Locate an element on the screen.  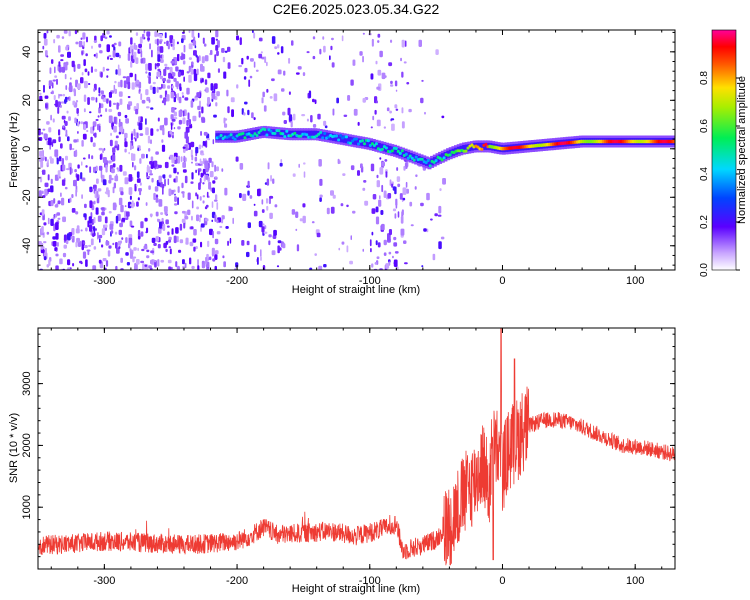
snr-x-label: Height of straight line (km) is located at coordinates (356, 589).